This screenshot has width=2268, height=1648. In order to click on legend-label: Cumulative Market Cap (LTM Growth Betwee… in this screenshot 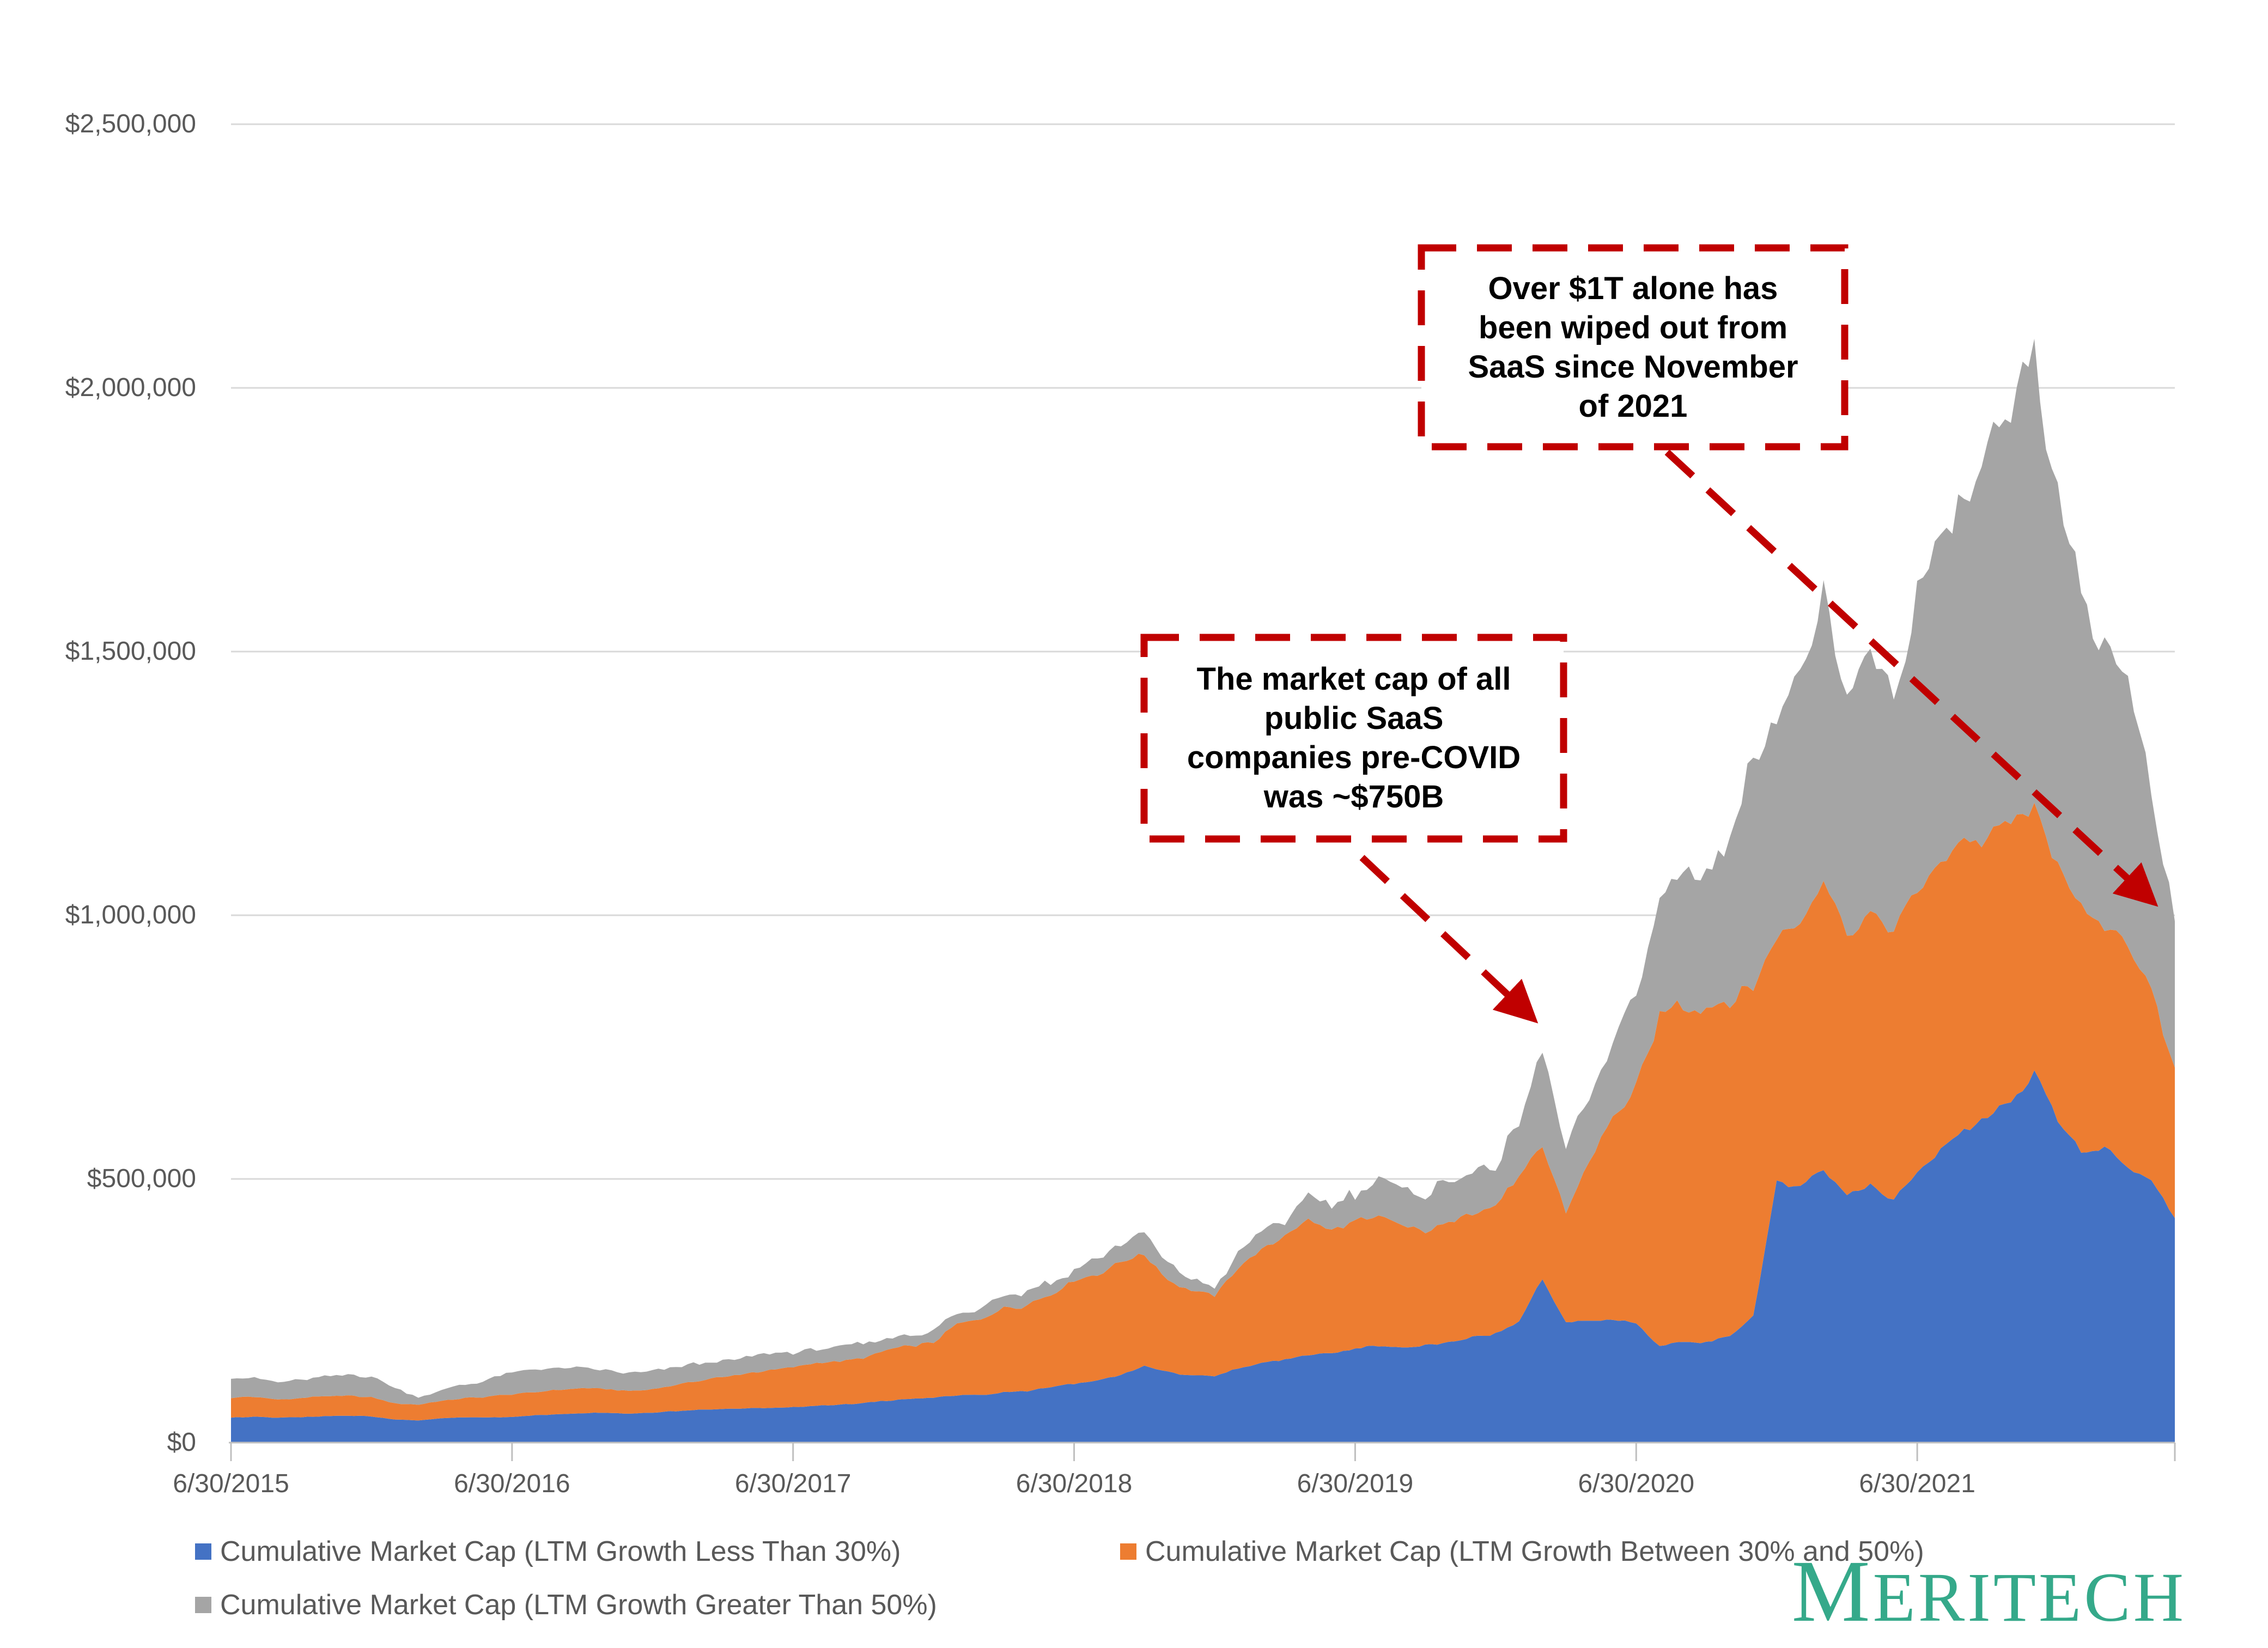, I will do `click(1534, 1552)`.